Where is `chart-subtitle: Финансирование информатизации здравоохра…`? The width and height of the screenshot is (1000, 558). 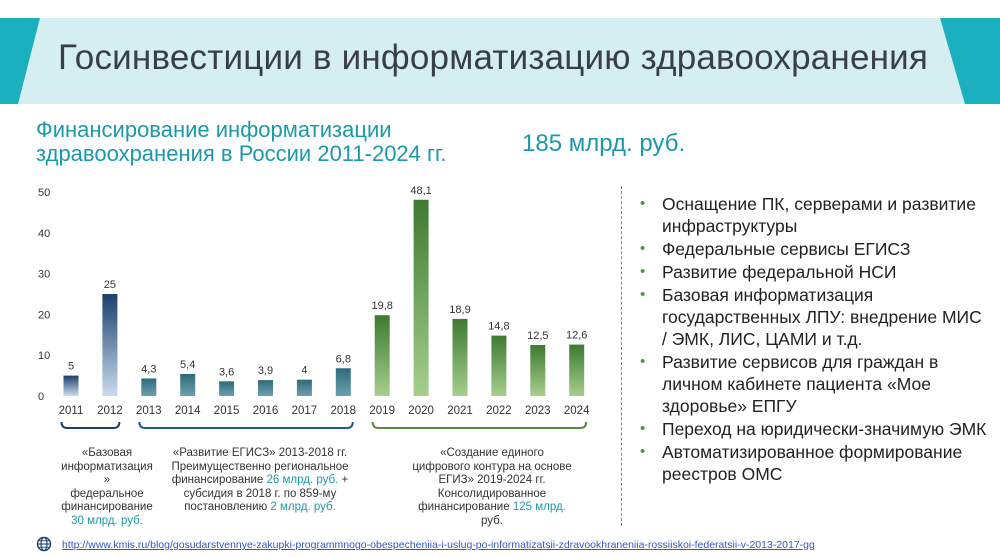 chart-subtitle: Финансирование информатизации здравоохра… is located at coordinates (241, 142).